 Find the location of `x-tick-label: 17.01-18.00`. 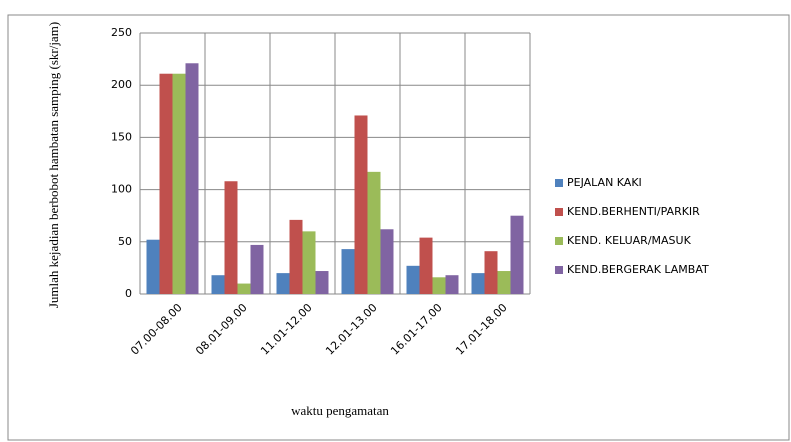

x-tick-label: 17.01-18.00 is located at coordinates (481, 329).